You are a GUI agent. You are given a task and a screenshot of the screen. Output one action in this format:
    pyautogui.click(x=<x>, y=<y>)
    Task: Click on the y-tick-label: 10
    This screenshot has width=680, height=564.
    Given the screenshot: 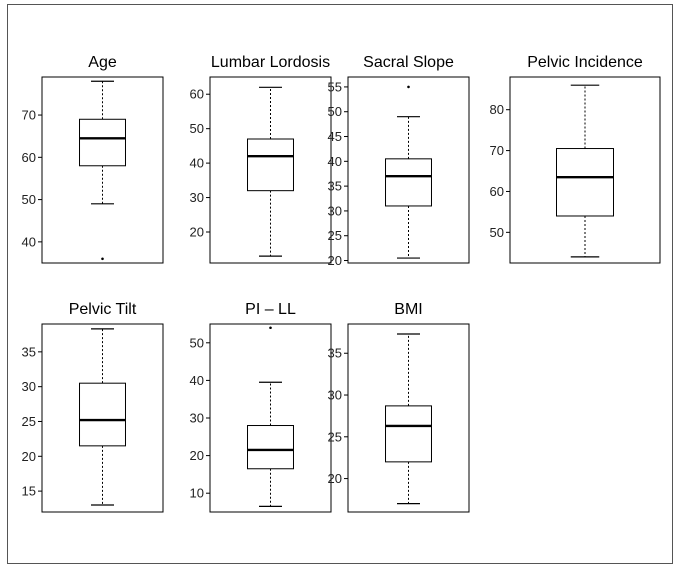 What is the action you would take?
    pyautogui.click(x=197, y=493)
    